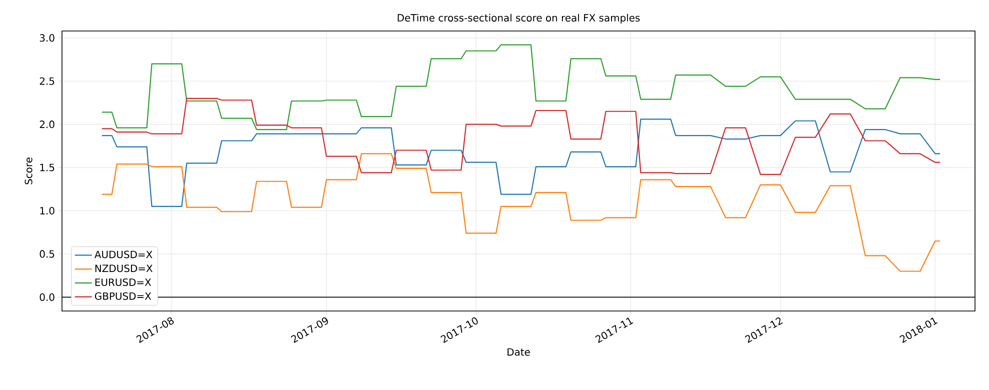 This screenshot has height=390, width=989. What do you see at coordinates (519, 19) in the screenshot?
I see `chart-title: DeTime cross-sectional score on real FX samples` at bounding box center [519, 19].